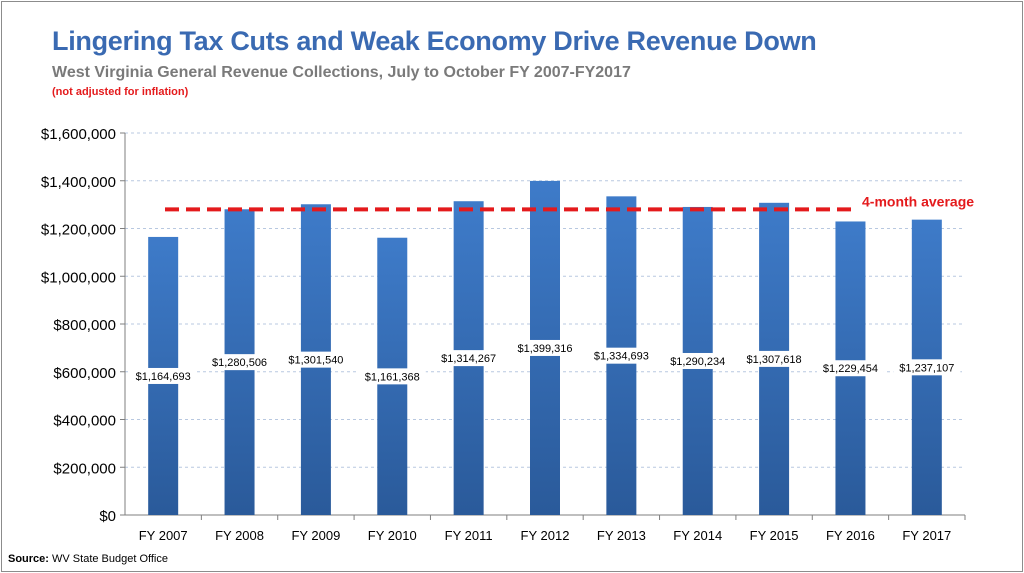  Describe the element at coordinates (28, 559) in the screenshot. I see `source-label: Source:` at that location.